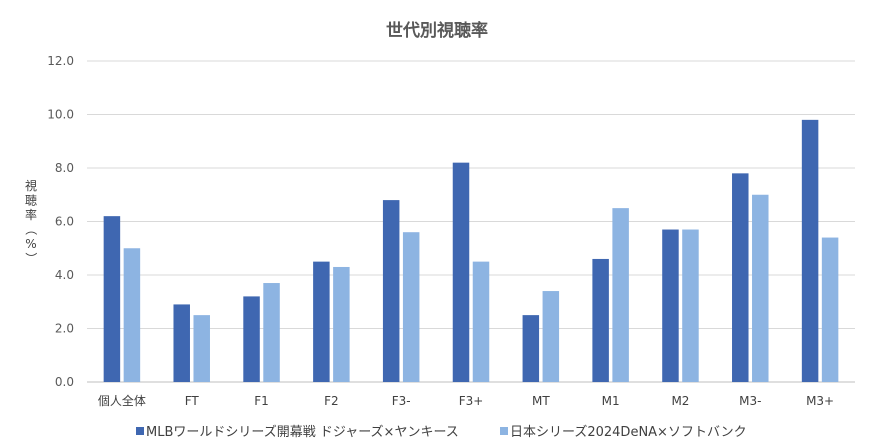 The image size is (875, 447). What do you see at coordinates (64, 222) in the screenshot?
I see `y-tick-label: 6.0` at bounding box center [64, 222].